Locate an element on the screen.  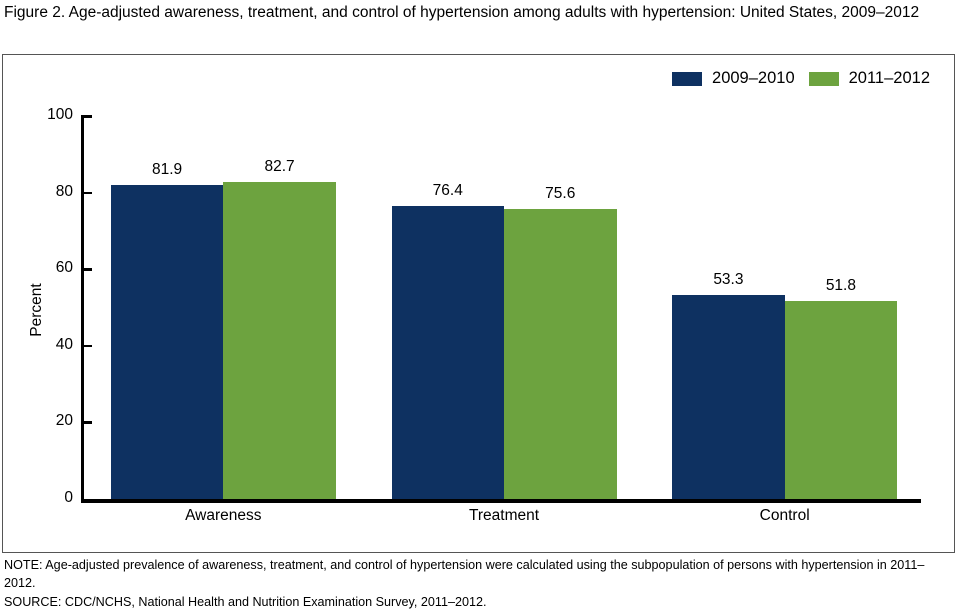
y-axis-label: Percent is located at coordinates (36, 310).